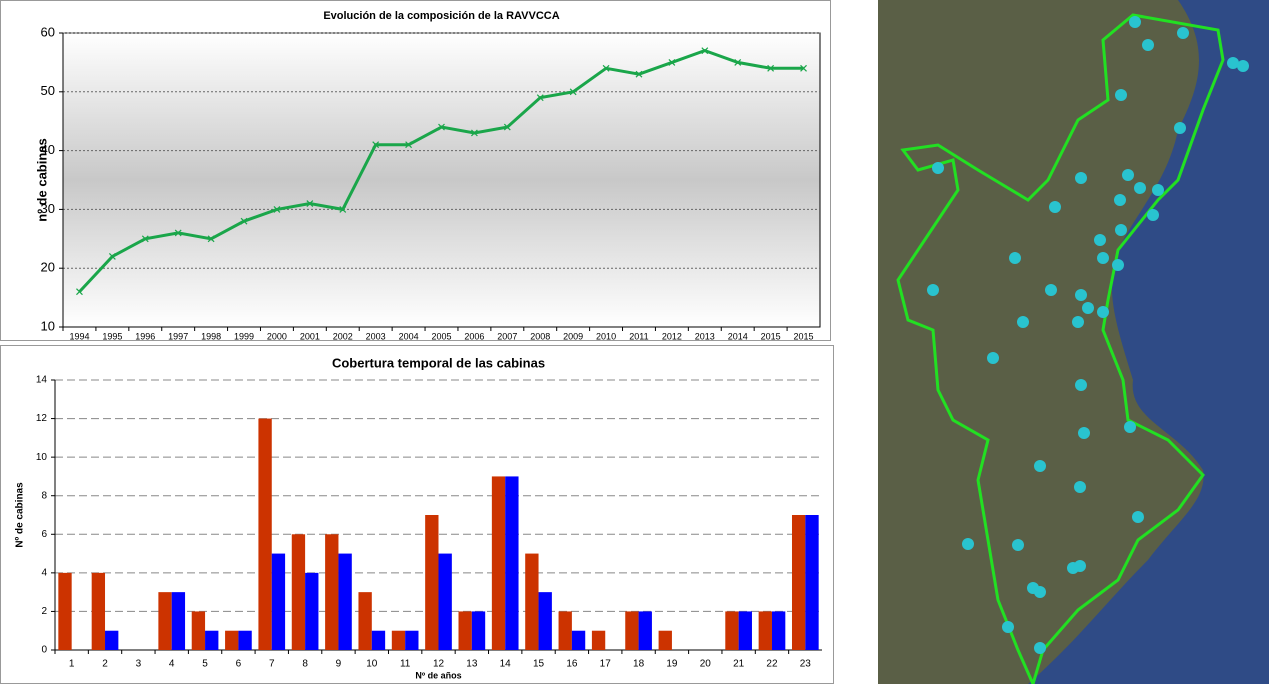 The width and height of the screenshot is (1269, 684). I want to click on y-tick-label: 20, so click(48, 267).